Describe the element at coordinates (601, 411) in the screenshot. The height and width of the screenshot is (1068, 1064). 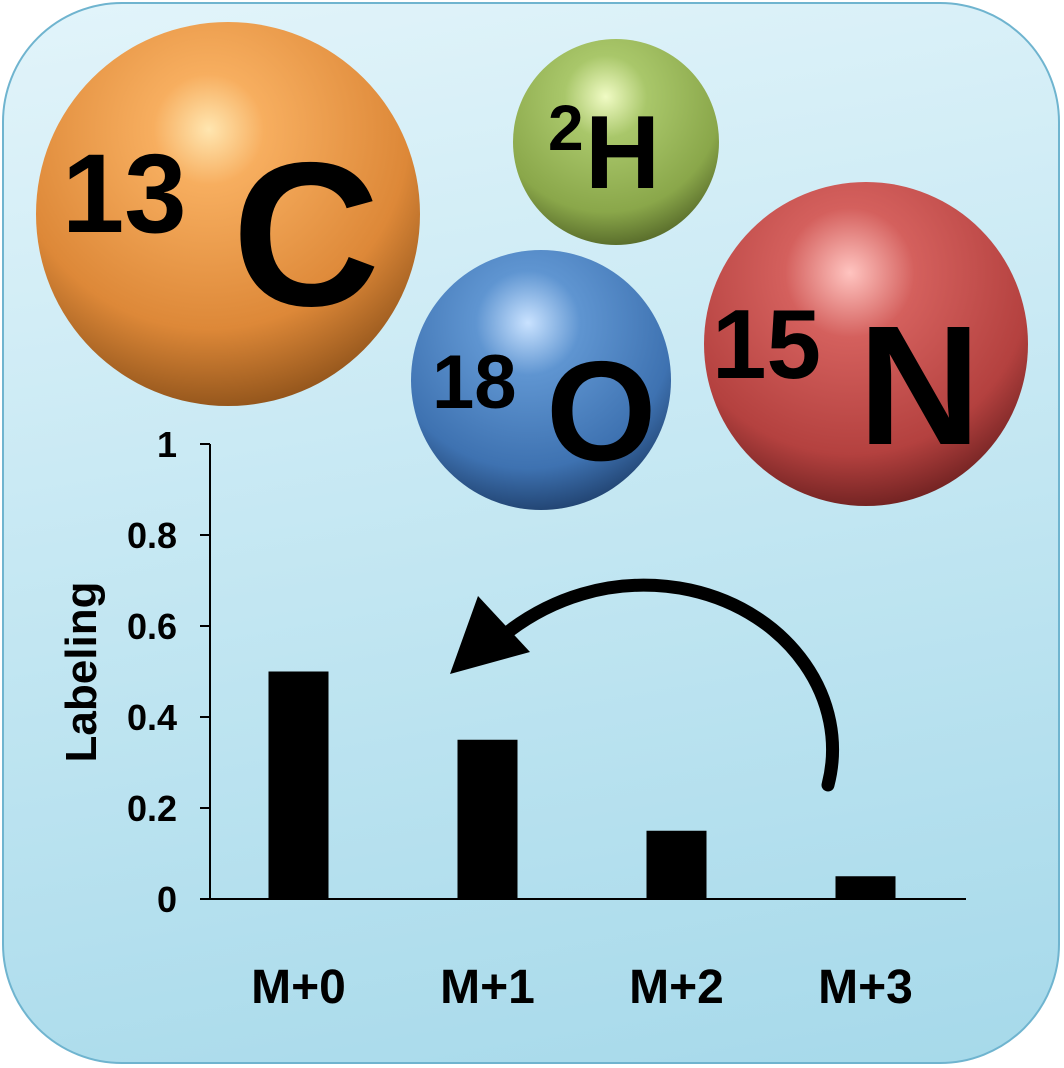
I see `isotope-18o-symbol: O` at that location.